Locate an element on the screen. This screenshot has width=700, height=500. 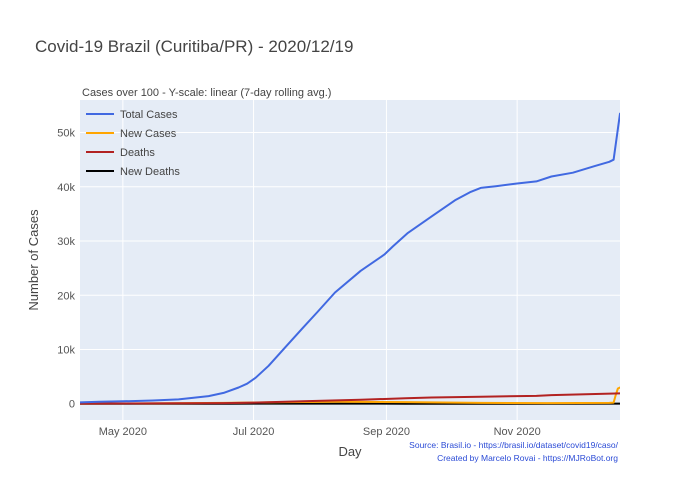
x-tick-label: Nov 2020 is located at coordinates (517, 432).